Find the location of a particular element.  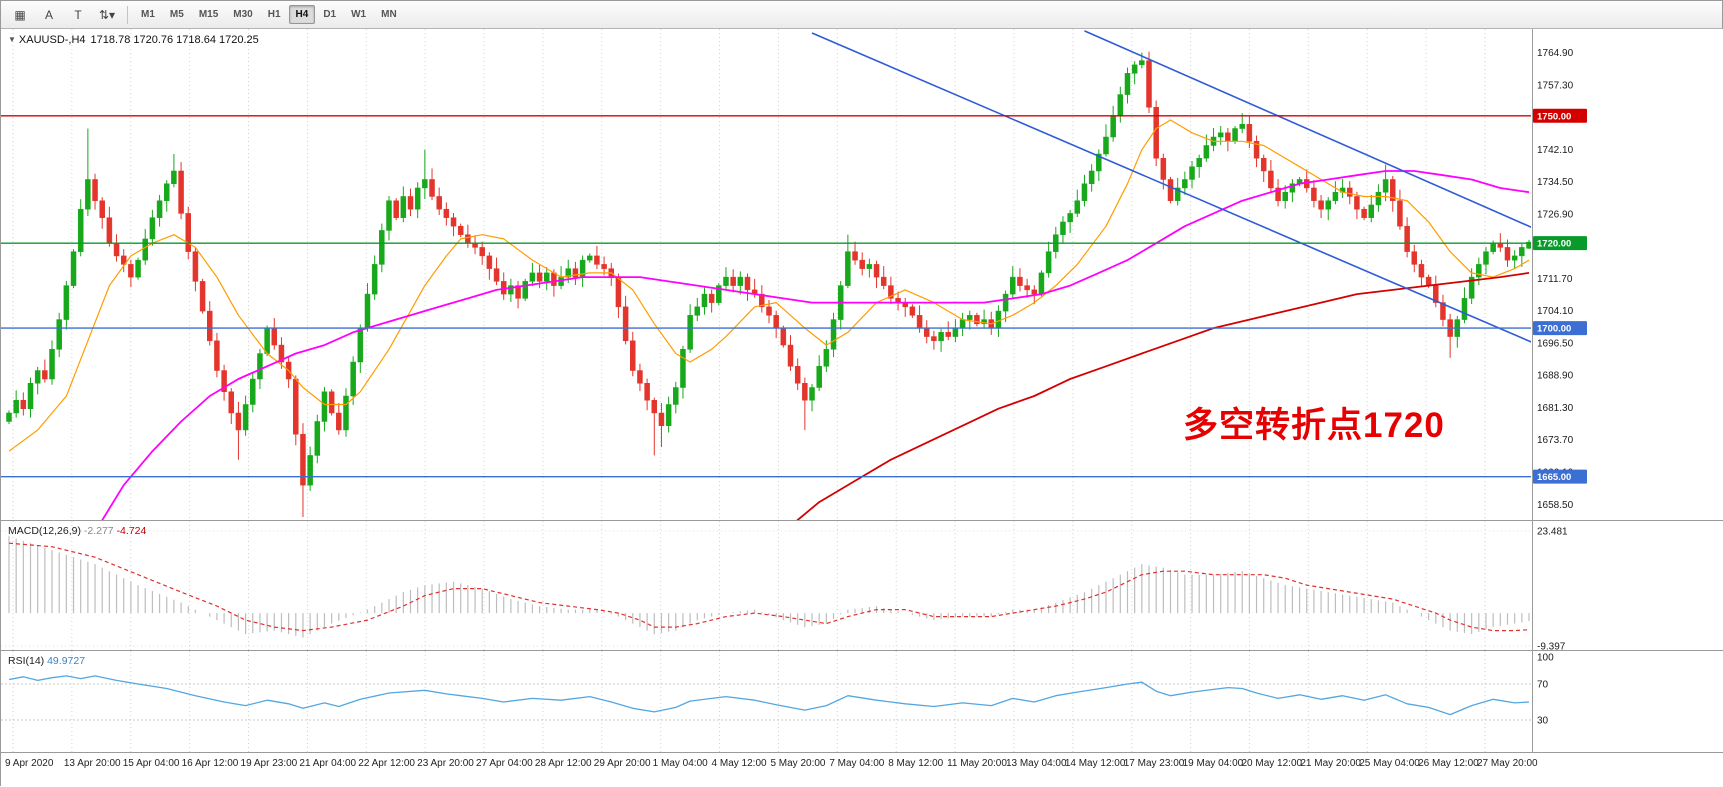

time-axis-label: 9 Apr 2020 is located at coordinates (29, 763).